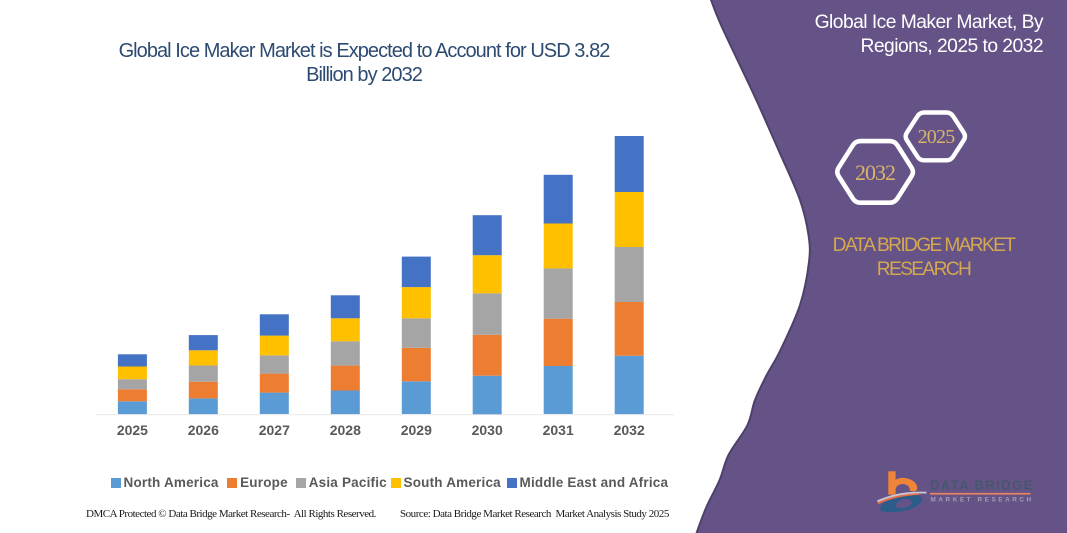 The width and height of the screenshot is (1067, 533). What do you see at coordinates (982, 485) in the screenshot?
I see `svg-text: DATA BRIDGE` at bounding box center [982, 485].